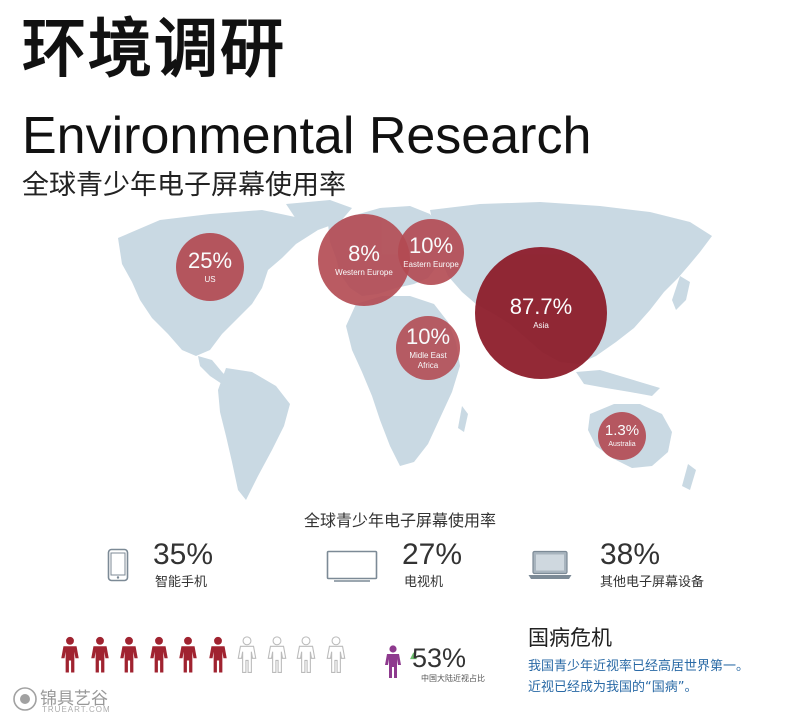  What do you see at coordinates (154, 50) in the screenshot?
I see `page-title-cn: 环境调研` at bounding box center [154, 50].